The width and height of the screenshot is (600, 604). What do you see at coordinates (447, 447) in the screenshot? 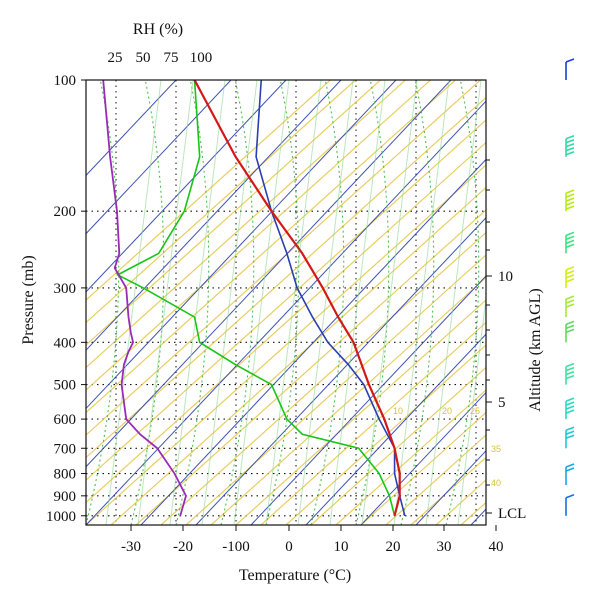
I see `mixing-ratio-labels: 10 20 25 35 40` at bounding box center [447, 447].